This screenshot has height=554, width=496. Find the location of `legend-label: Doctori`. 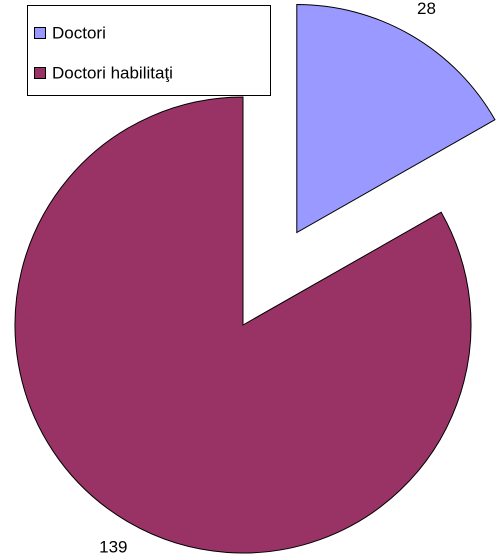

legend-label: Doctori is located at coordinates (79, 32).